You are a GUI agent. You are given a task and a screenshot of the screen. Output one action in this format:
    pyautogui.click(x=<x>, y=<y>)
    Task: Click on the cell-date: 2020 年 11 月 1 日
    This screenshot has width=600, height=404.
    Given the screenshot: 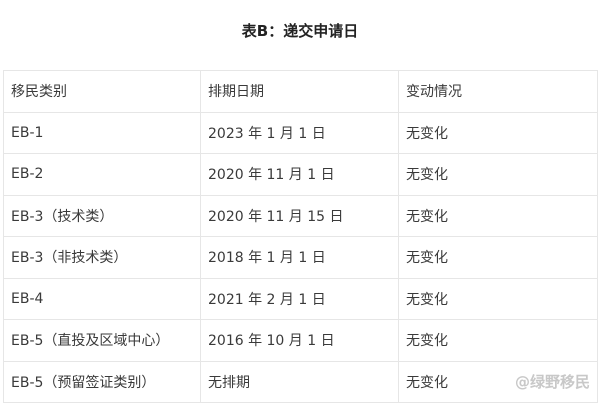 What is the action you would take?
    pyautogui.click(x=299, y=174)
    